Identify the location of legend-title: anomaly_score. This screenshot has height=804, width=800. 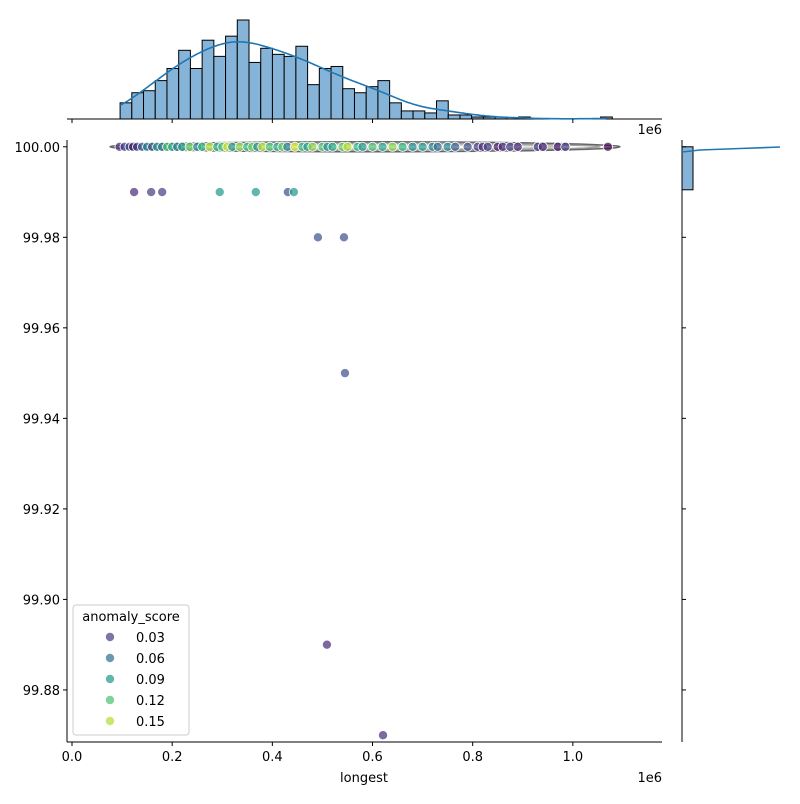
(131, 617).